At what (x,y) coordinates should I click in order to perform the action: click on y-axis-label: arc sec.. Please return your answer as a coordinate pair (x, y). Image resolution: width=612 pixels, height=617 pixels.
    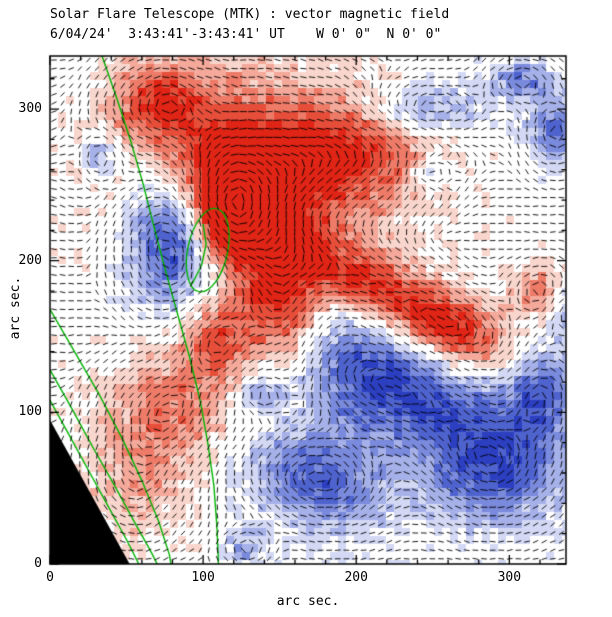
    Looking at the image, I should click on (15, 308).